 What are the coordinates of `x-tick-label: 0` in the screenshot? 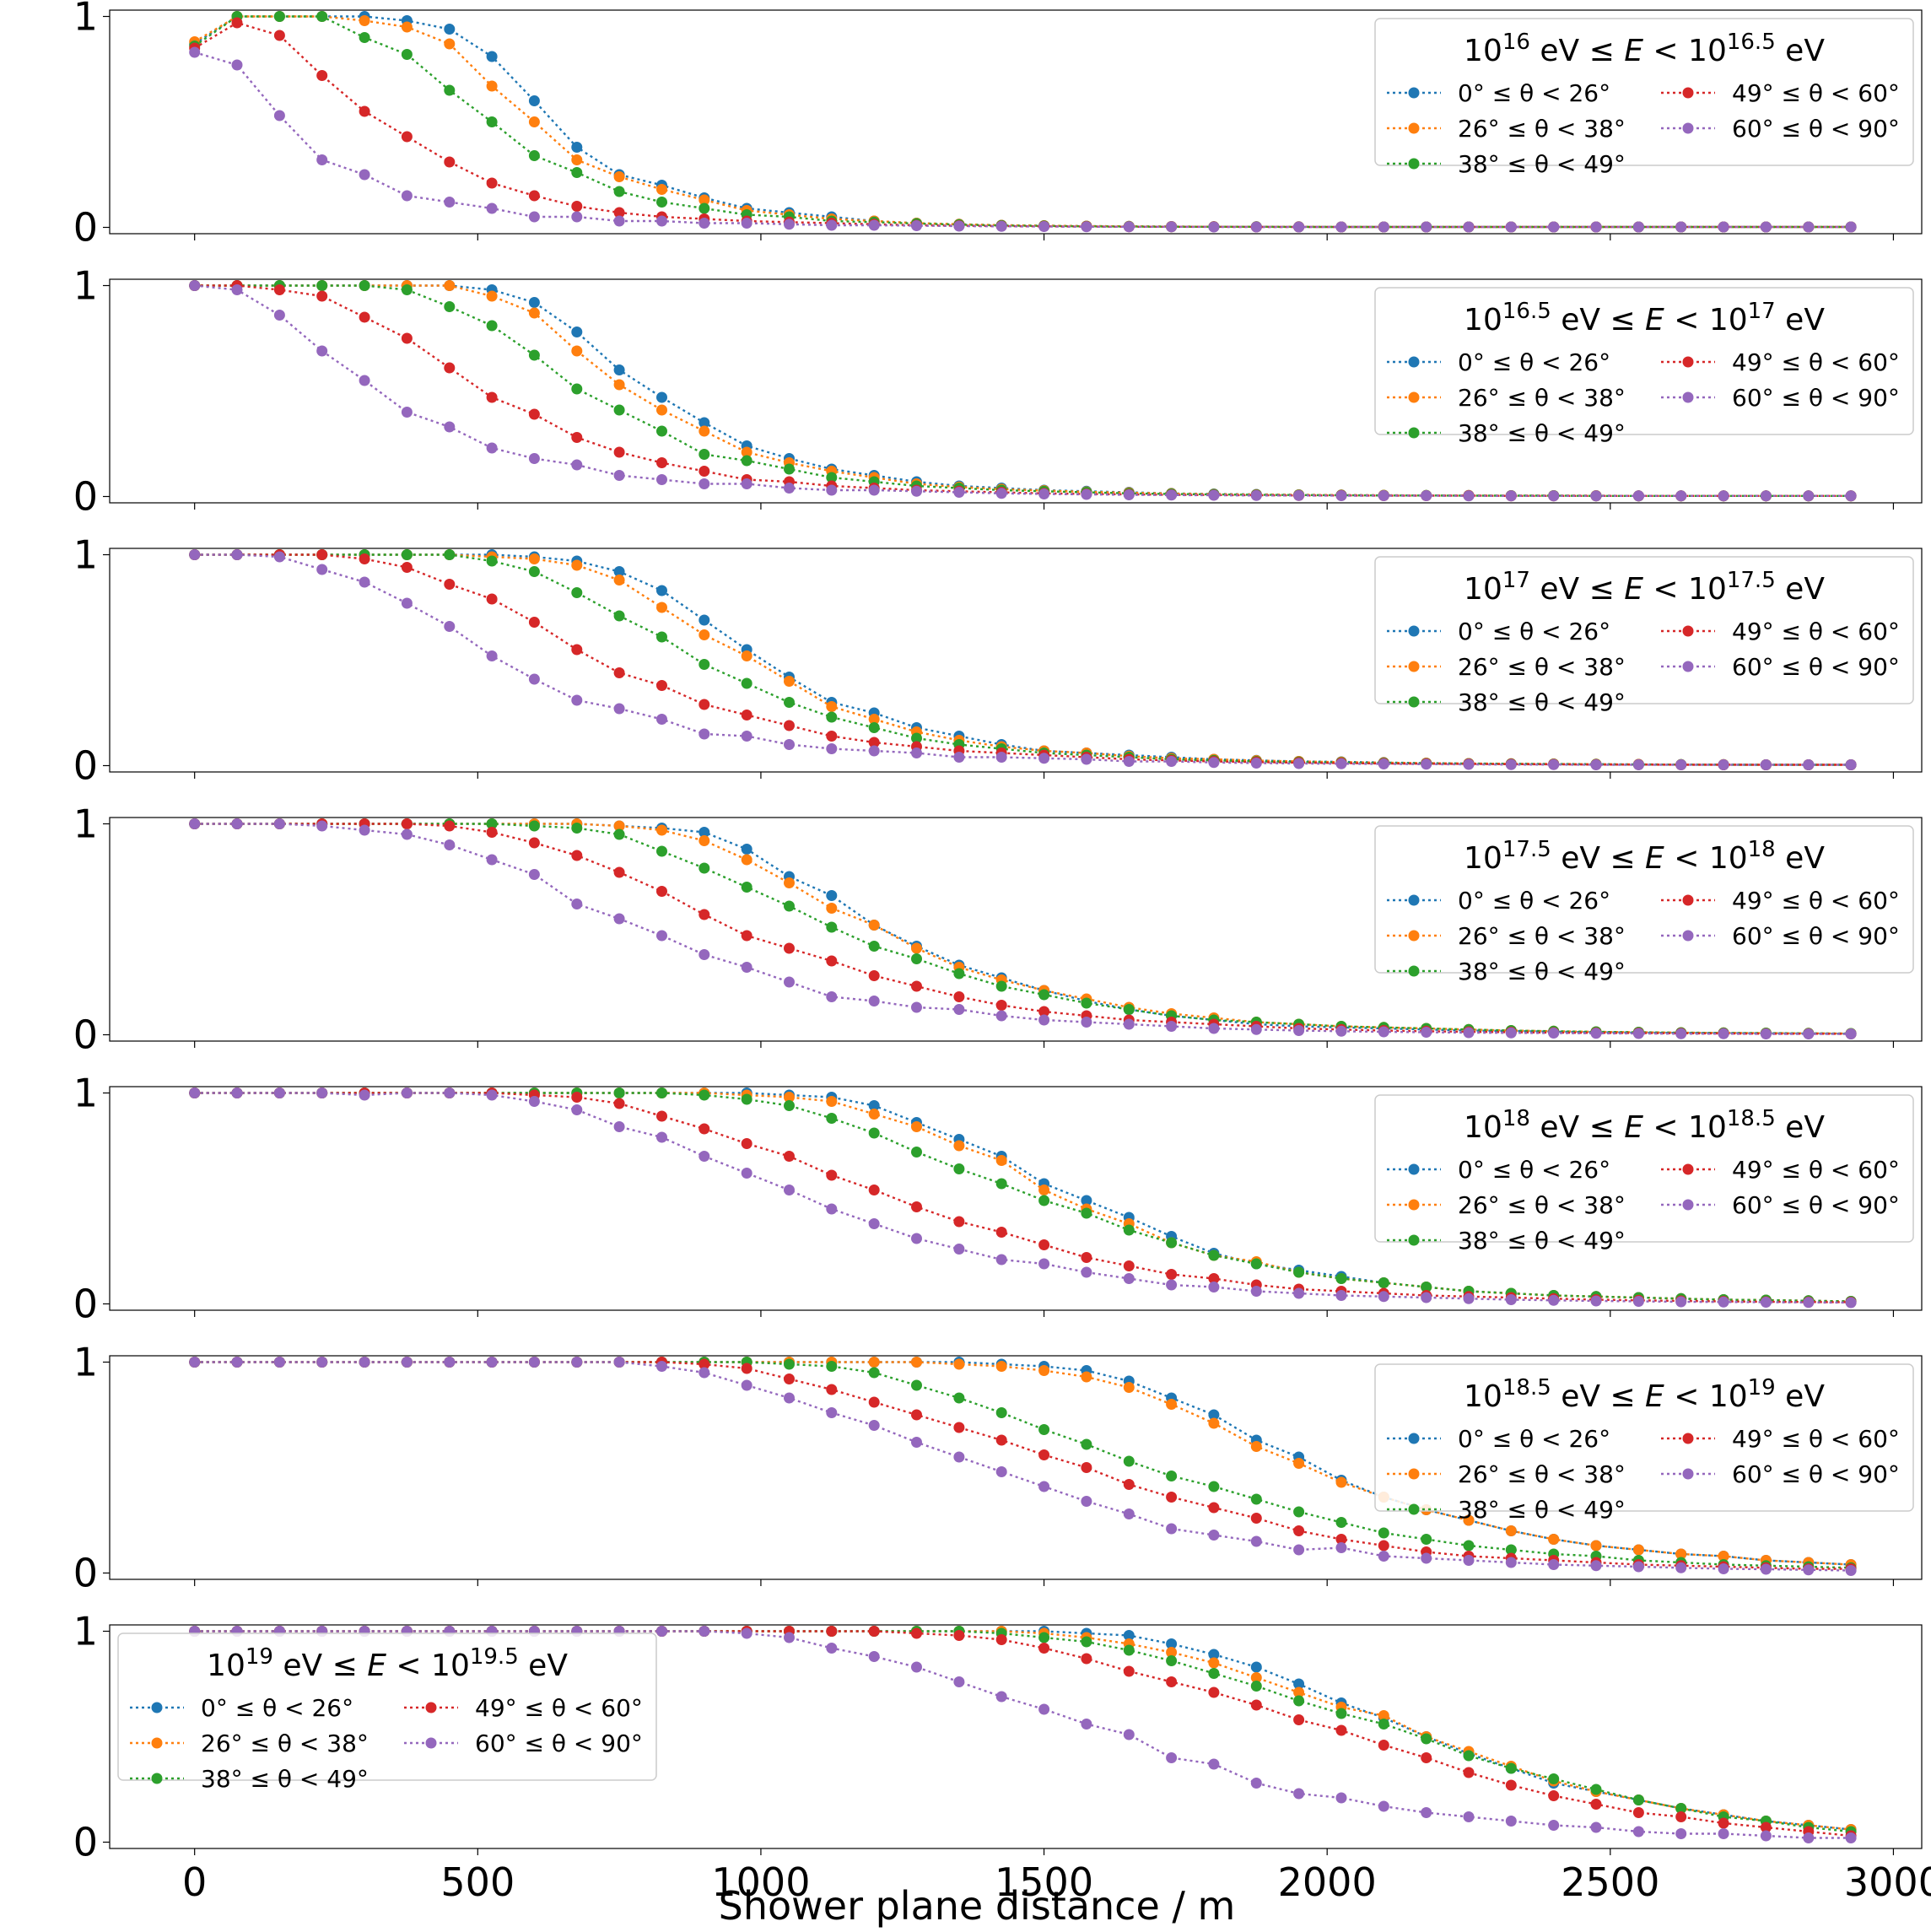 It's located at (194, 1882).